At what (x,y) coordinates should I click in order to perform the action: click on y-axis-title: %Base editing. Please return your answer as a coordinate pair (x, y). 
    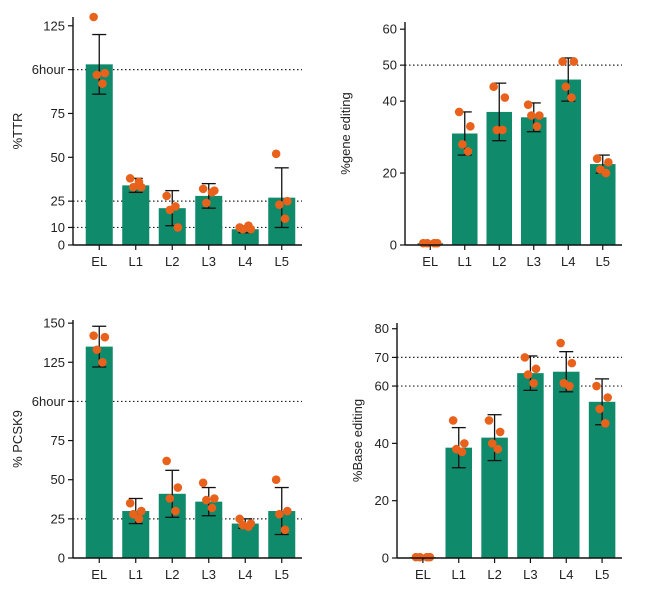
    Looking at the image, I should click on (357, 440).